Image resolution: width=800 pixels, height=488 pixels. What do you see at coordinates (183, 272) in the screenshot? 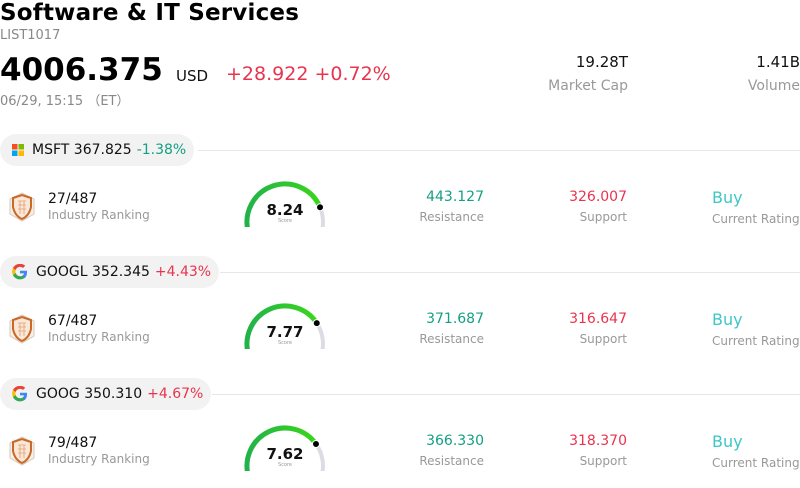
I see `stock-change: +4.43%` at bounding box center [183, 272].